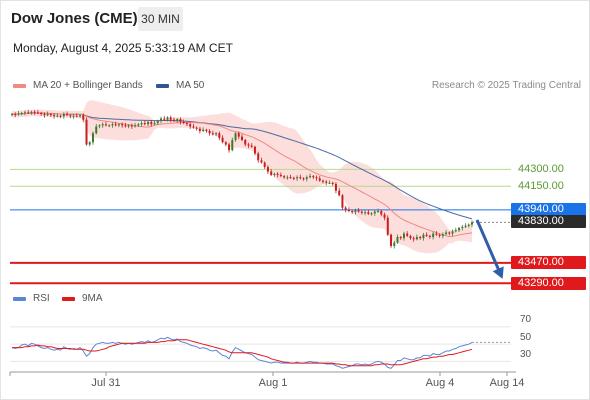 The width and height of the screenshot is (590, 400). Describe the element at coordinates (88, 85) in the screenshot. I see `legend-ma20-label: MA 20 + Bollinger Bands` at that location.